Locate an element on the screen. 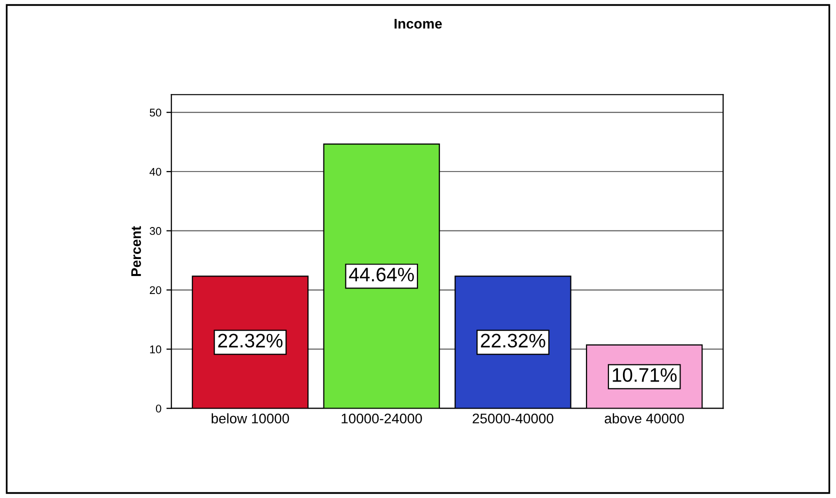 Image resolution: width=836 pixels, height=498 pixels. y-tick-label: 10 is located at coordinates (156, 349).